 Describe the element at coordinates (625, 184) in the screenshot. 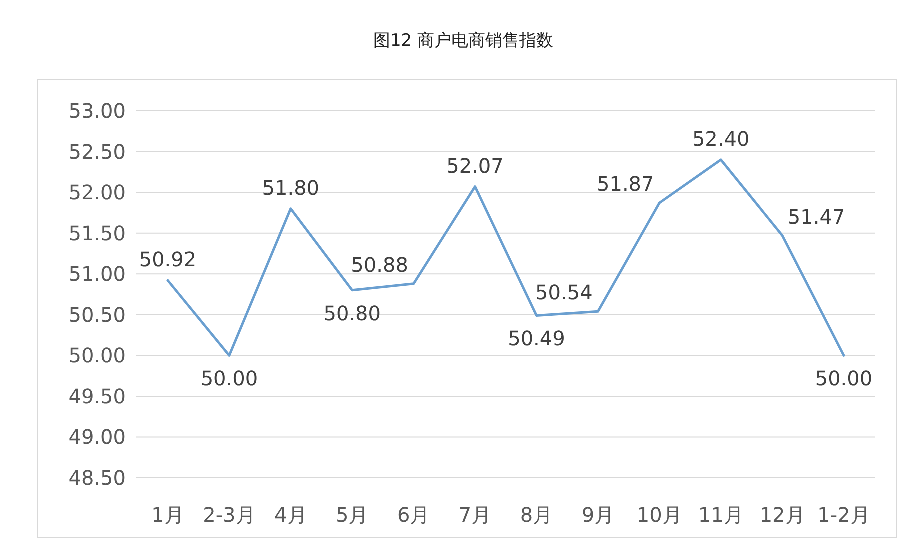

I see `data-label: 51.87` at that location.